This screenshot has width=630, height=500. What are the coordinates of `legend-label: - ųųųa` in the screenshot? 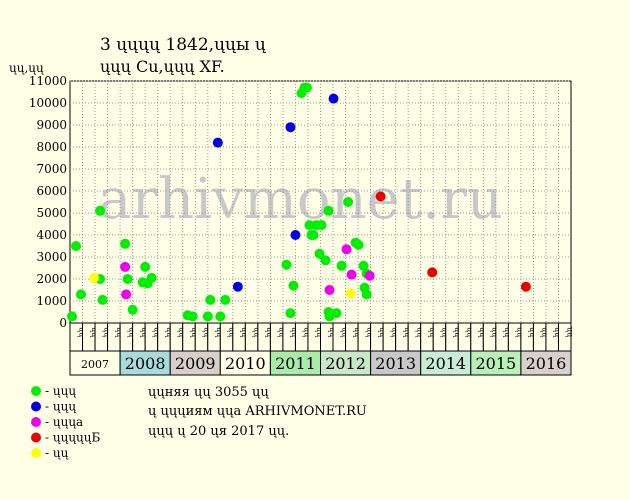 It's located at (64, 422).